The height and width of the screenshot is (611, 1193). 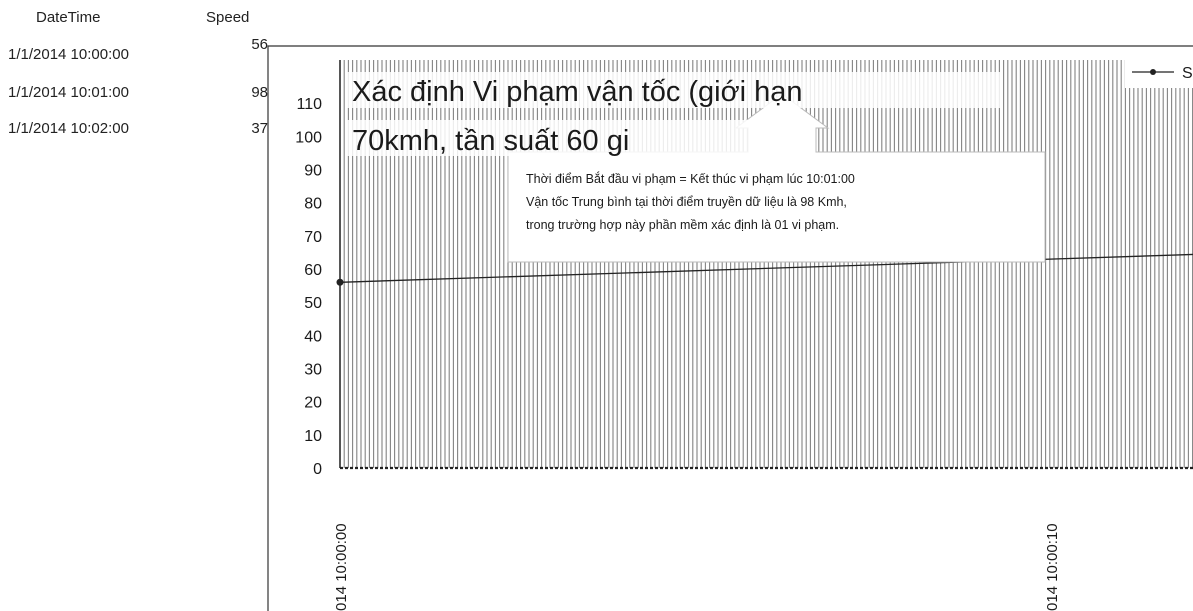 What do you see at coordinates (313, 204) in the screenshot?
I see `y-tick-label: 80` at bounding box center [313, 204].